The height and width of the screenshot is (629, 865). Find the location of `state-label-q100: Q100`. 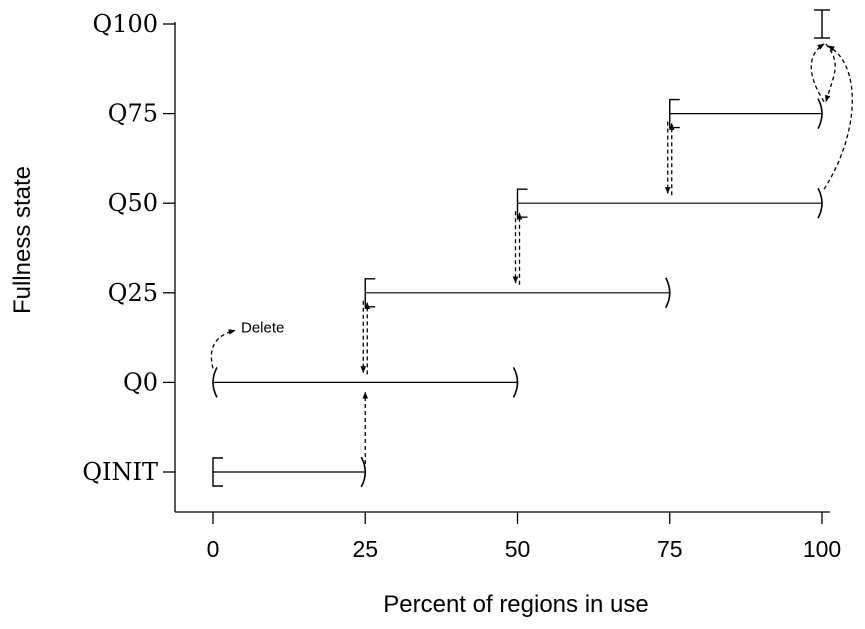

state-label-q100: Q100 is located at coordinates (125, 24).